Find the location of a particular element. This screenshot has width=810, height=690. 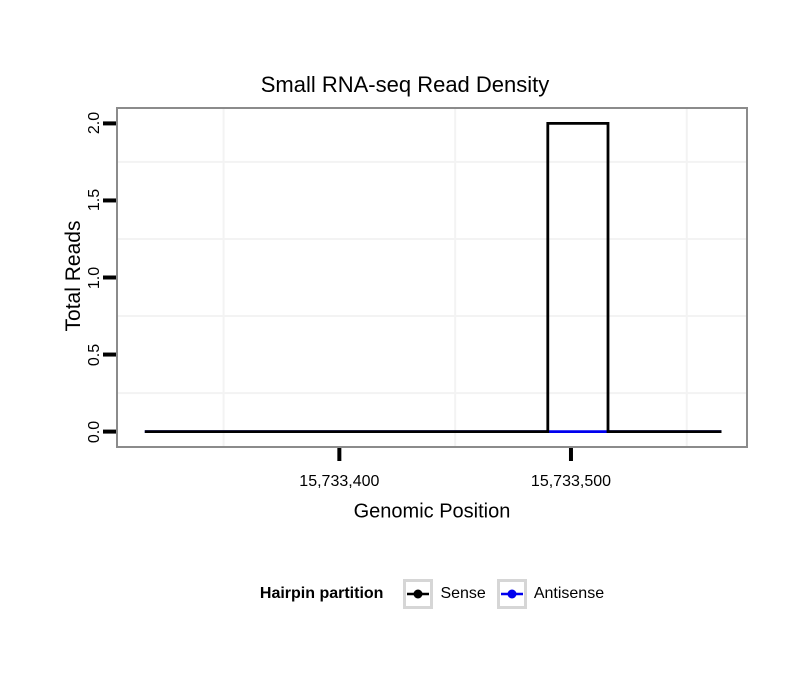

plot-title: Small RNA-seq Read Density is located at coordinates (405, 84).